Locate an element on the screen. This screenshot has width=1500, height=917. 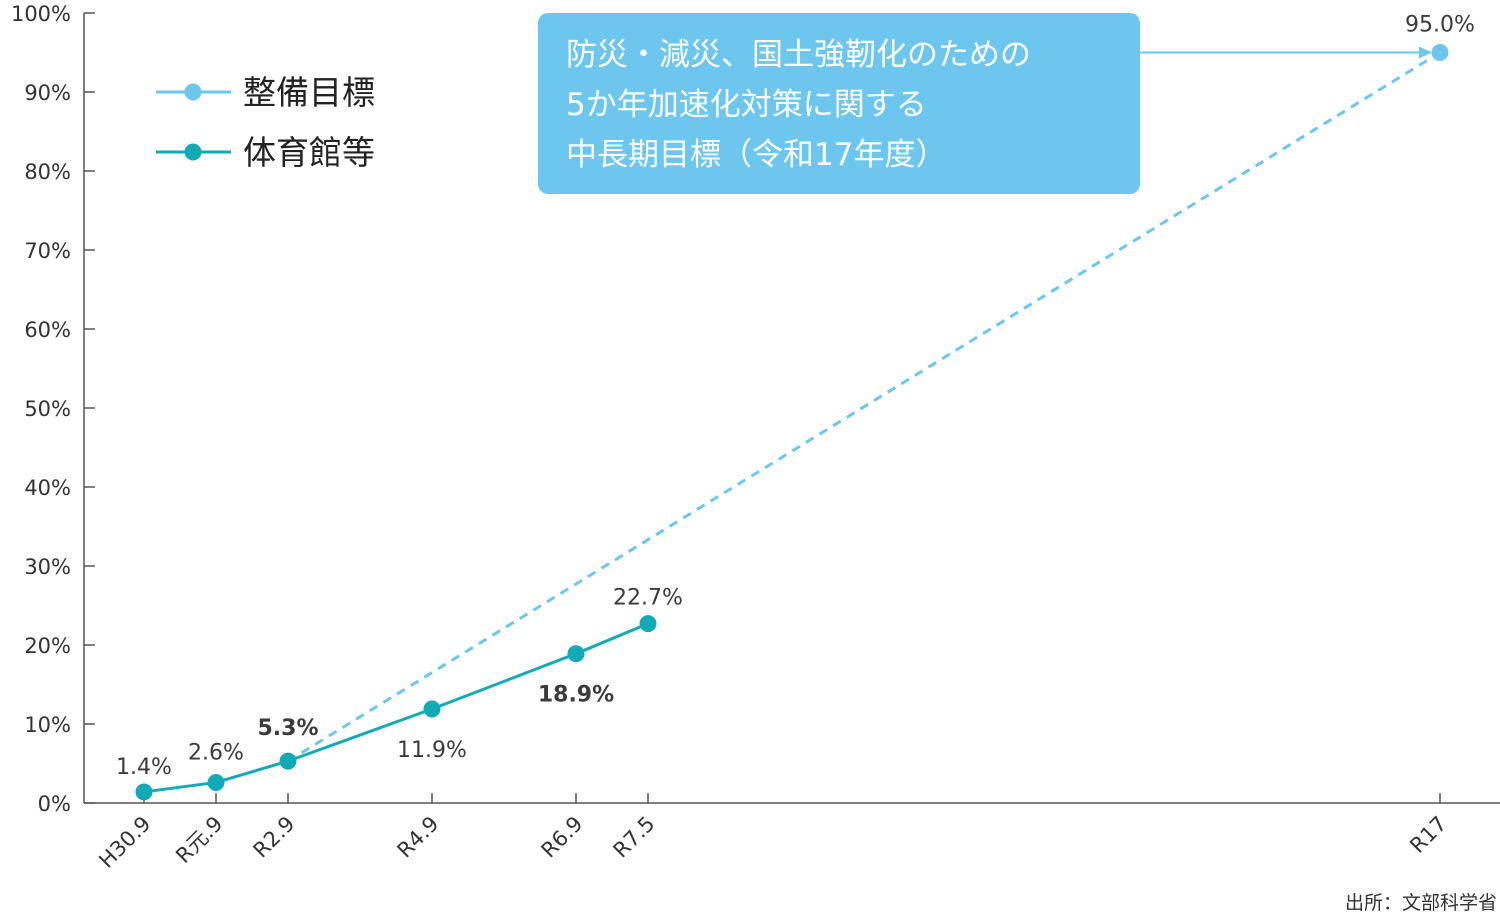
y-tick-label: 40% is located at coordinates (47, 488).